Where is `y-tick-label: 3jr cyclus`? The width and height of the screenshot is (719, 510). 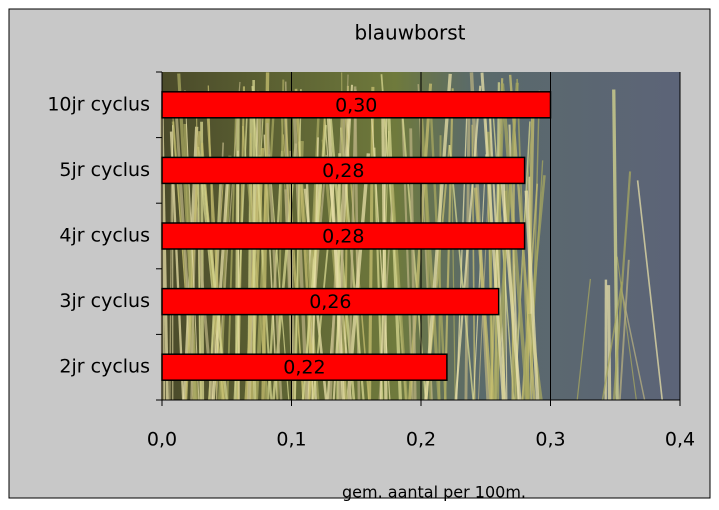
y-tick-label: 3jr cyclus is located at coordinates (104, 301).